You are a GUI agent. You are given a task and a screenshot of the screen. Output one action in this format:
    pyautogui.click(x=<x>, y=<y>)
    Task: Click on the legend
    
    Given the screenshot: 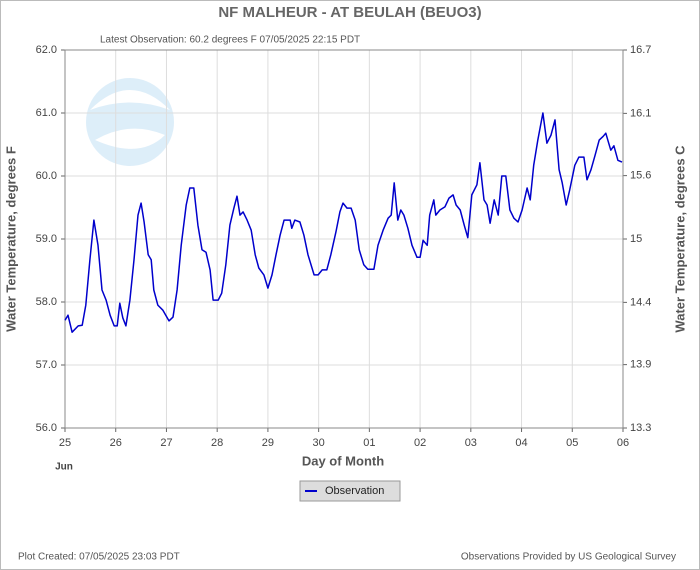 What is the action you would take?
    pyautogui.click(x=350, y=491)
    